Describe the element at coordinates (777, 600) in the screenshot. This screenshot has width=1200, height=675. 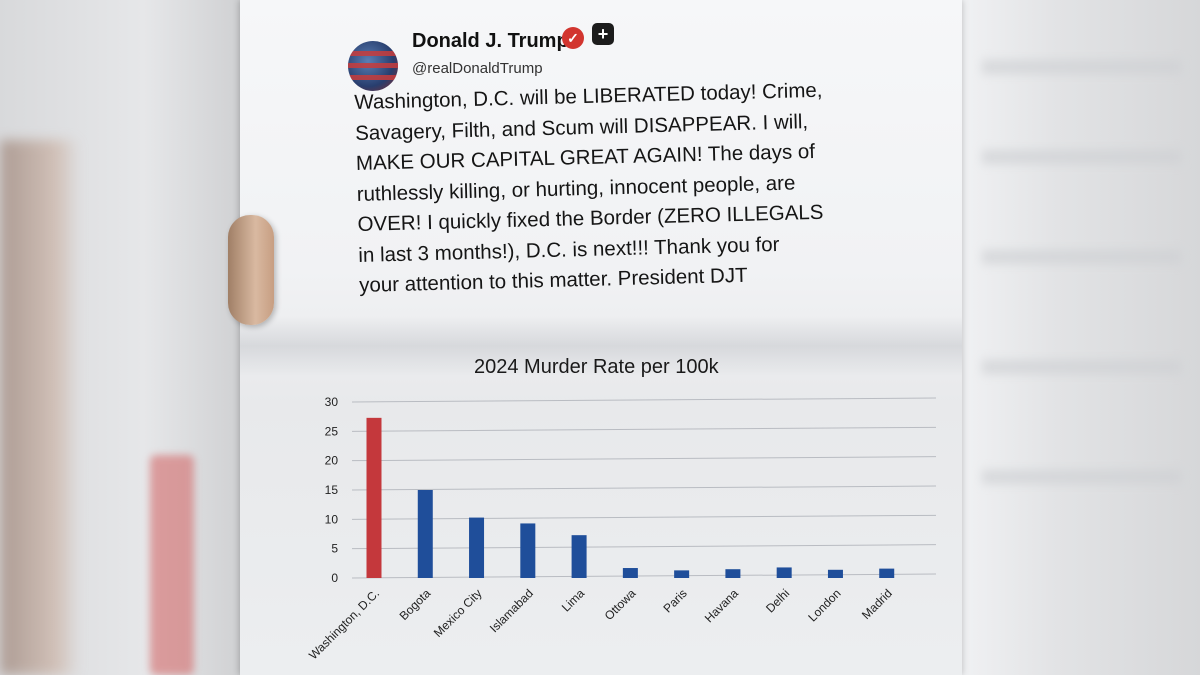
I see `x-tick-label: Delhi` at that location.